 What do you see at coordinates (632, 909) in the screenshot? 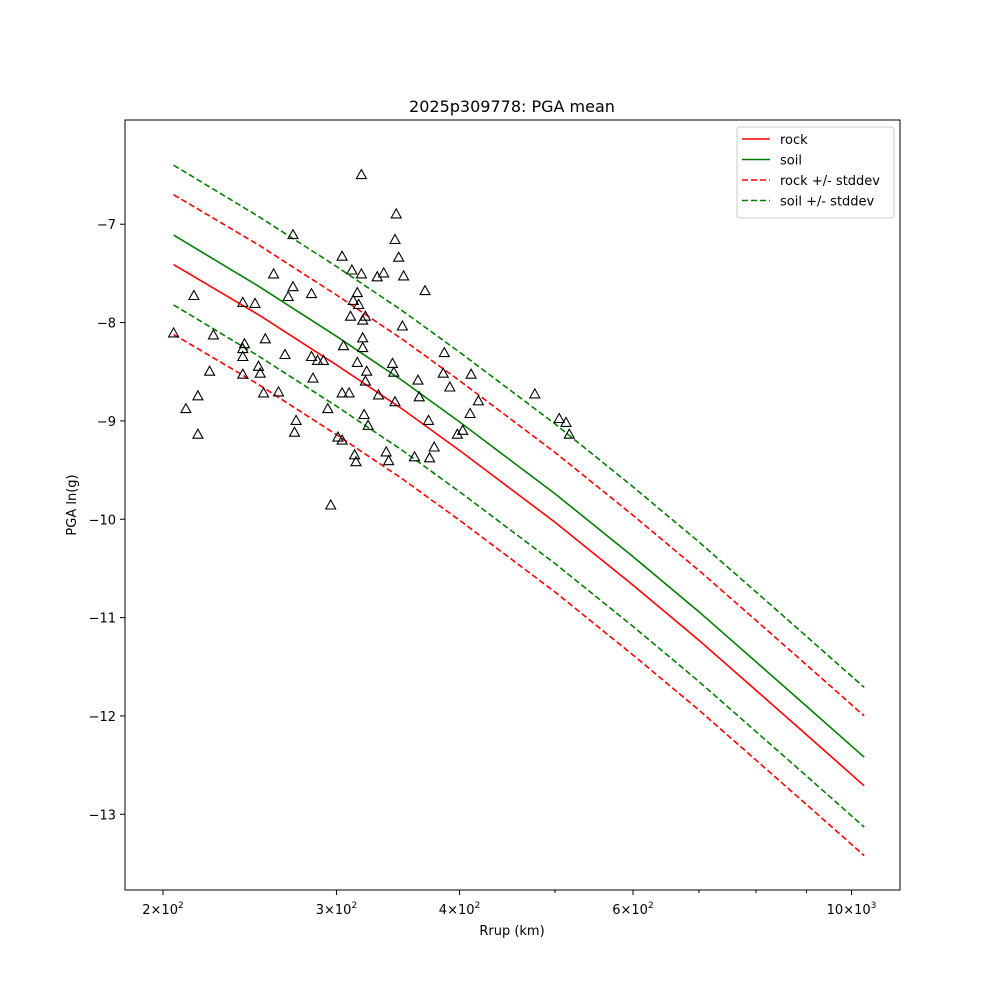
I see `x-tick-label: 6×102` at bounding box center [632, 909].